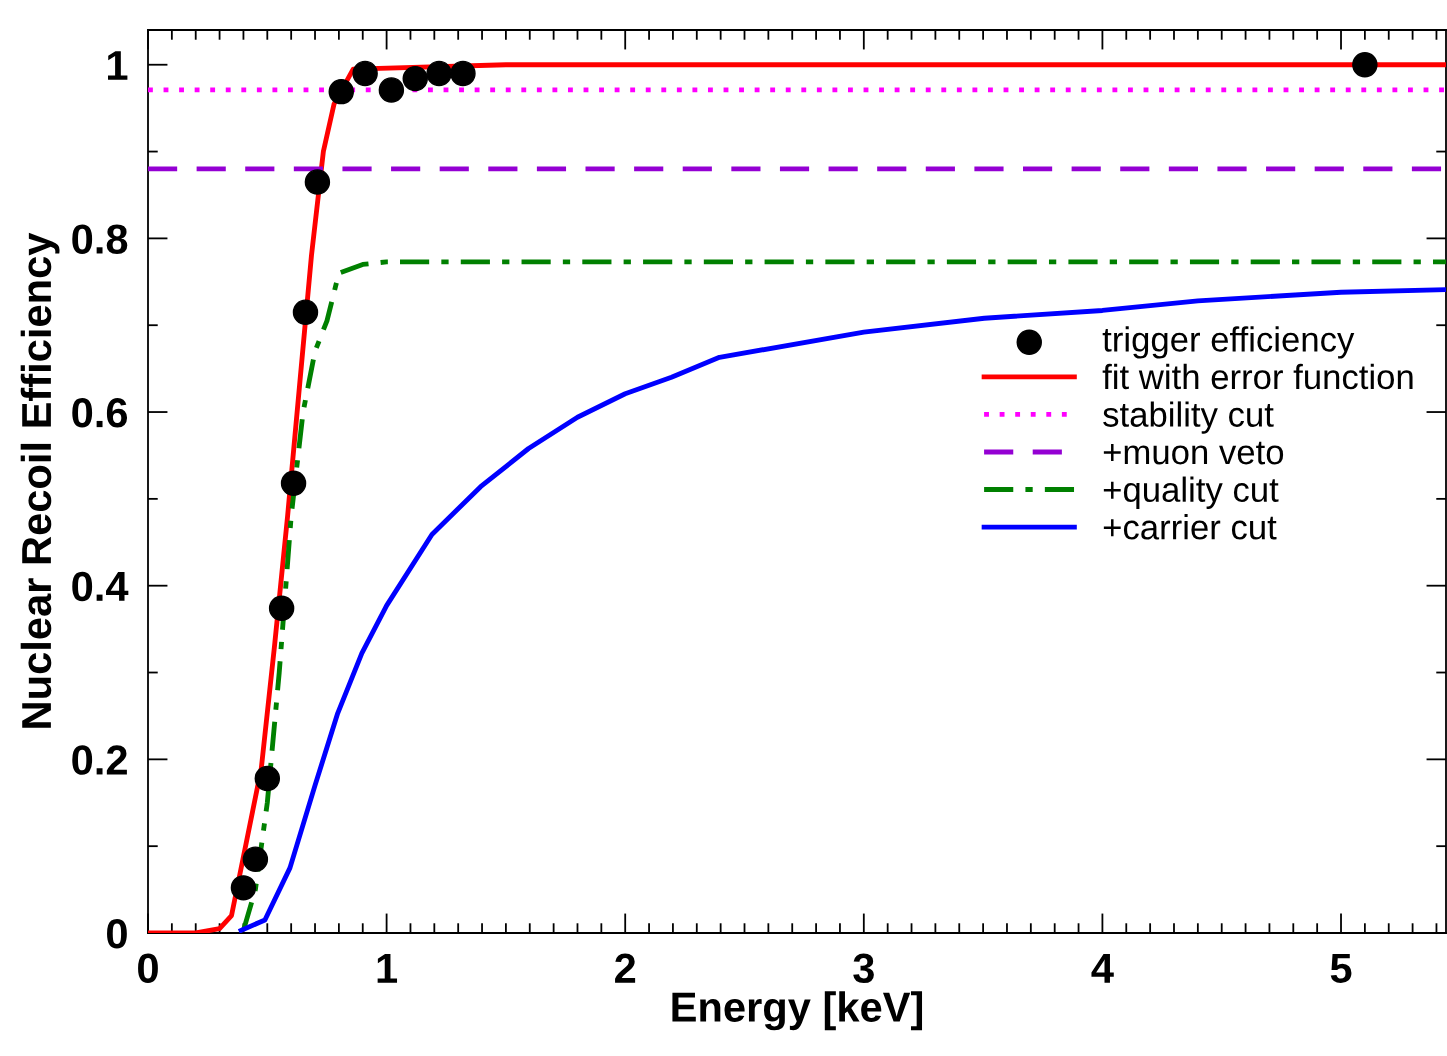 This screenshot has width=1447, height=1056. Describe the element at coordinates (1228, 342) in the screenshot. I see `legend-label: trigger efficiency` at that location.